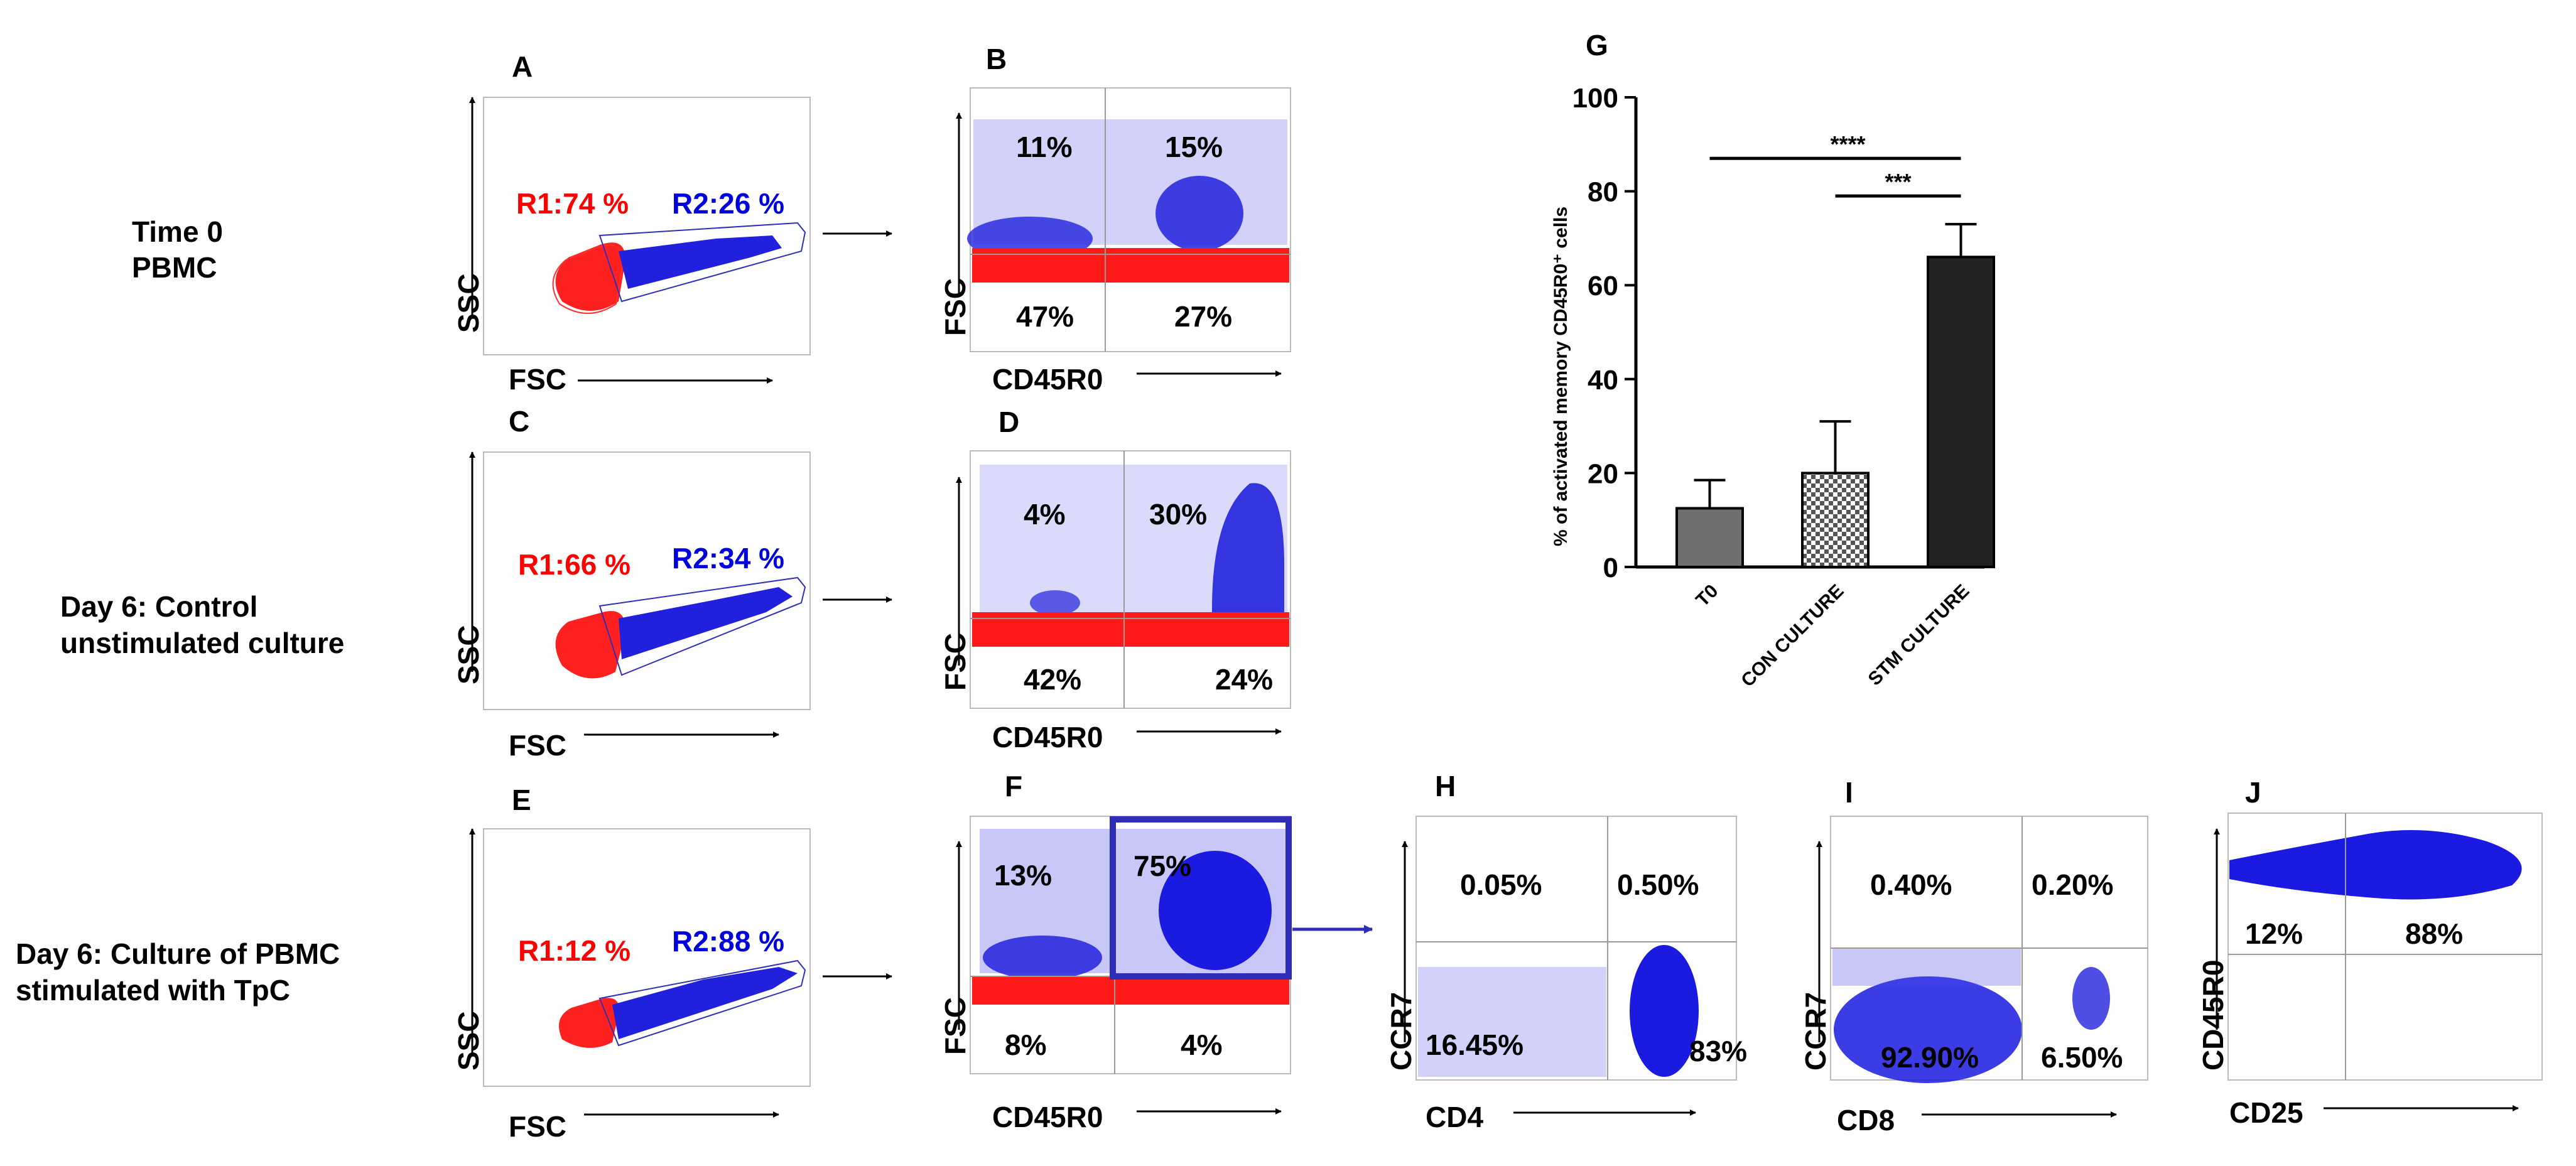  I want to click on panel-a: A SSC FSC R1:74 % R2:26 %, so click(672, 223).